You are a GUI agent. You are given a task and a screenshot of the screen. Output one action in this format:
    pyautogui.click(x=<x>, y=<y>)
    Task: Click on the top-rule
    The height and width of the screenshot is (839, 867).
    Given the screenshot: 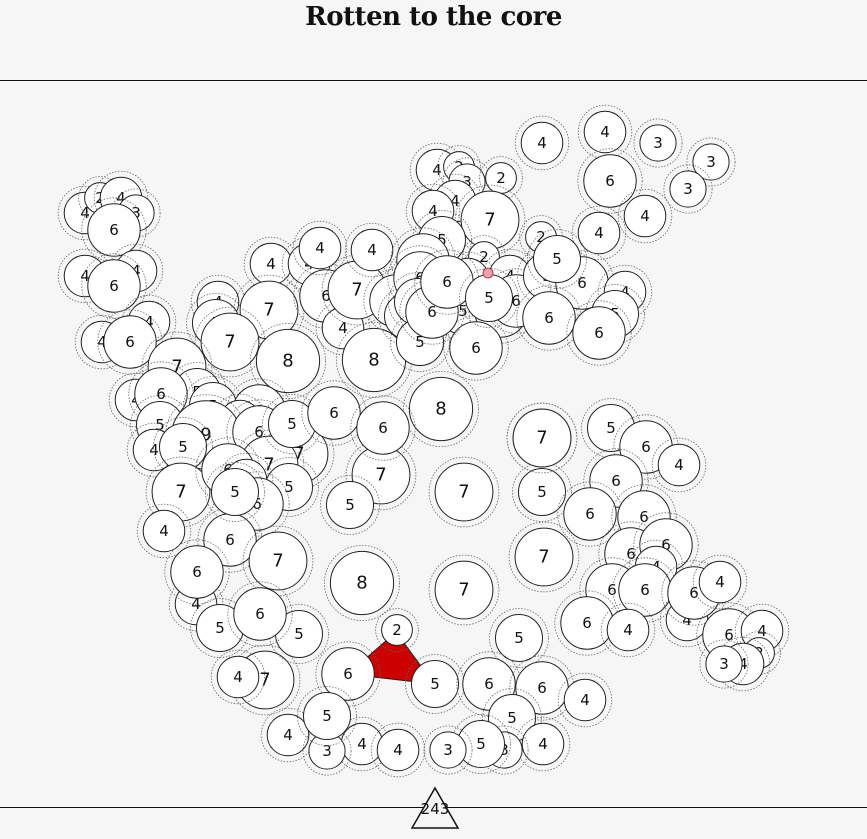 What is the action you would take?
    pyautogui.click(x=433, y=80)
    